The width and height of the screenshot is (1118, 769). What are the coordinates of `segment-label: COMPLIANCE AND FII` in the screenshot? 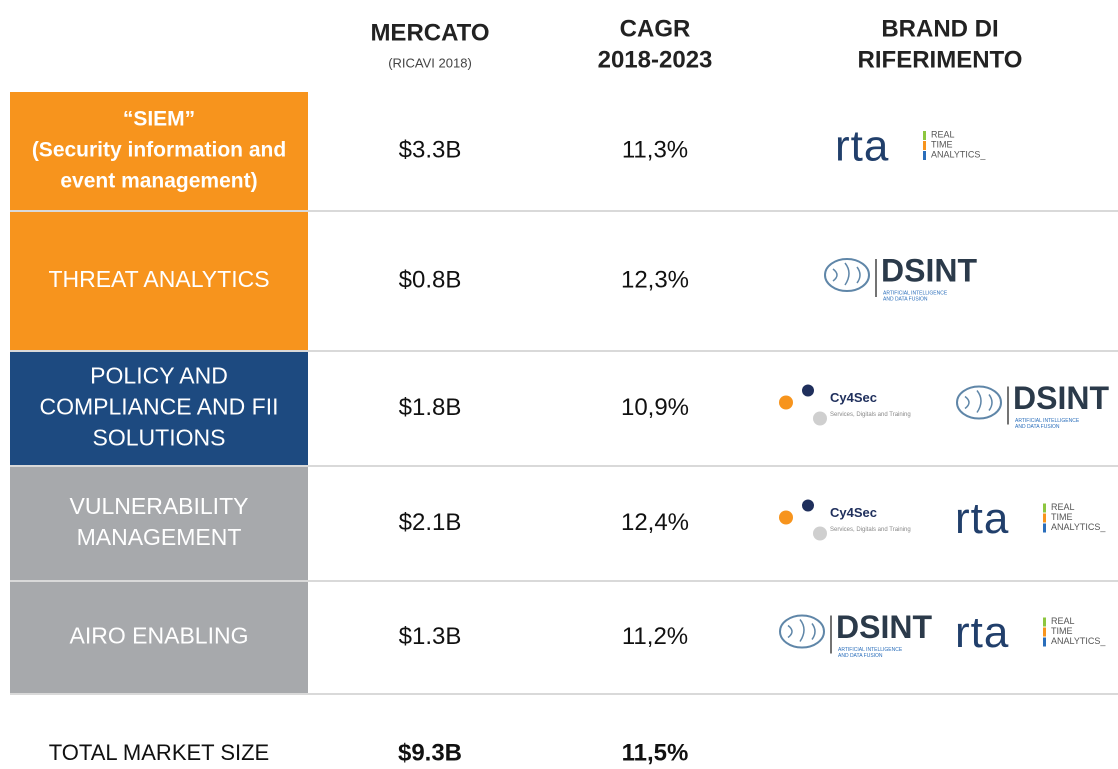 It's located at (159, 407).